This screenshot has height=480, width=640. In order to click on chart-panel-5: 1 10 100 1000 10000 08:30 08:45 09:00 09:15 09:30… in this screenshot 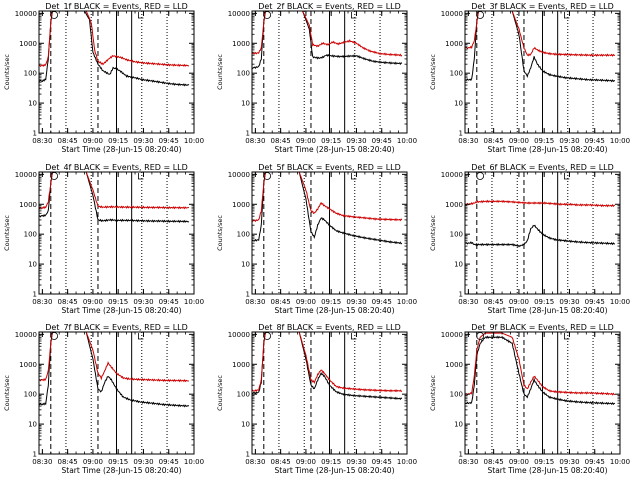, I will do `click(316, 239)`.